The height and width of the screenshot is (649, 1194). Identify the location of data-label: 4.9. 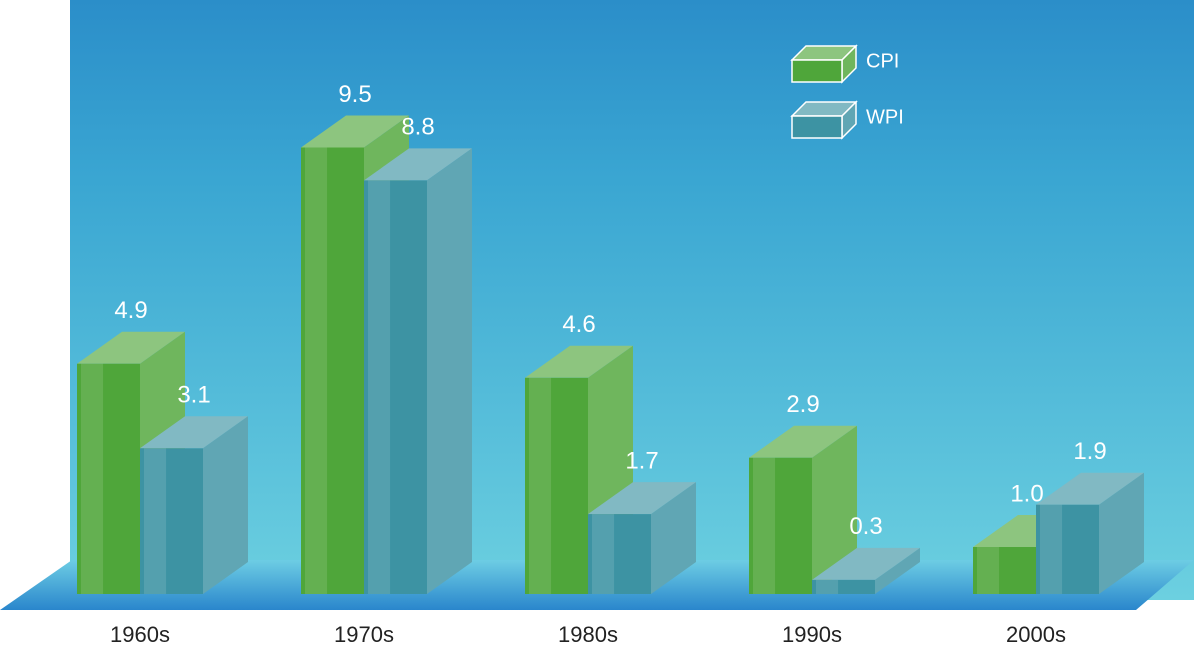
(130, 310).